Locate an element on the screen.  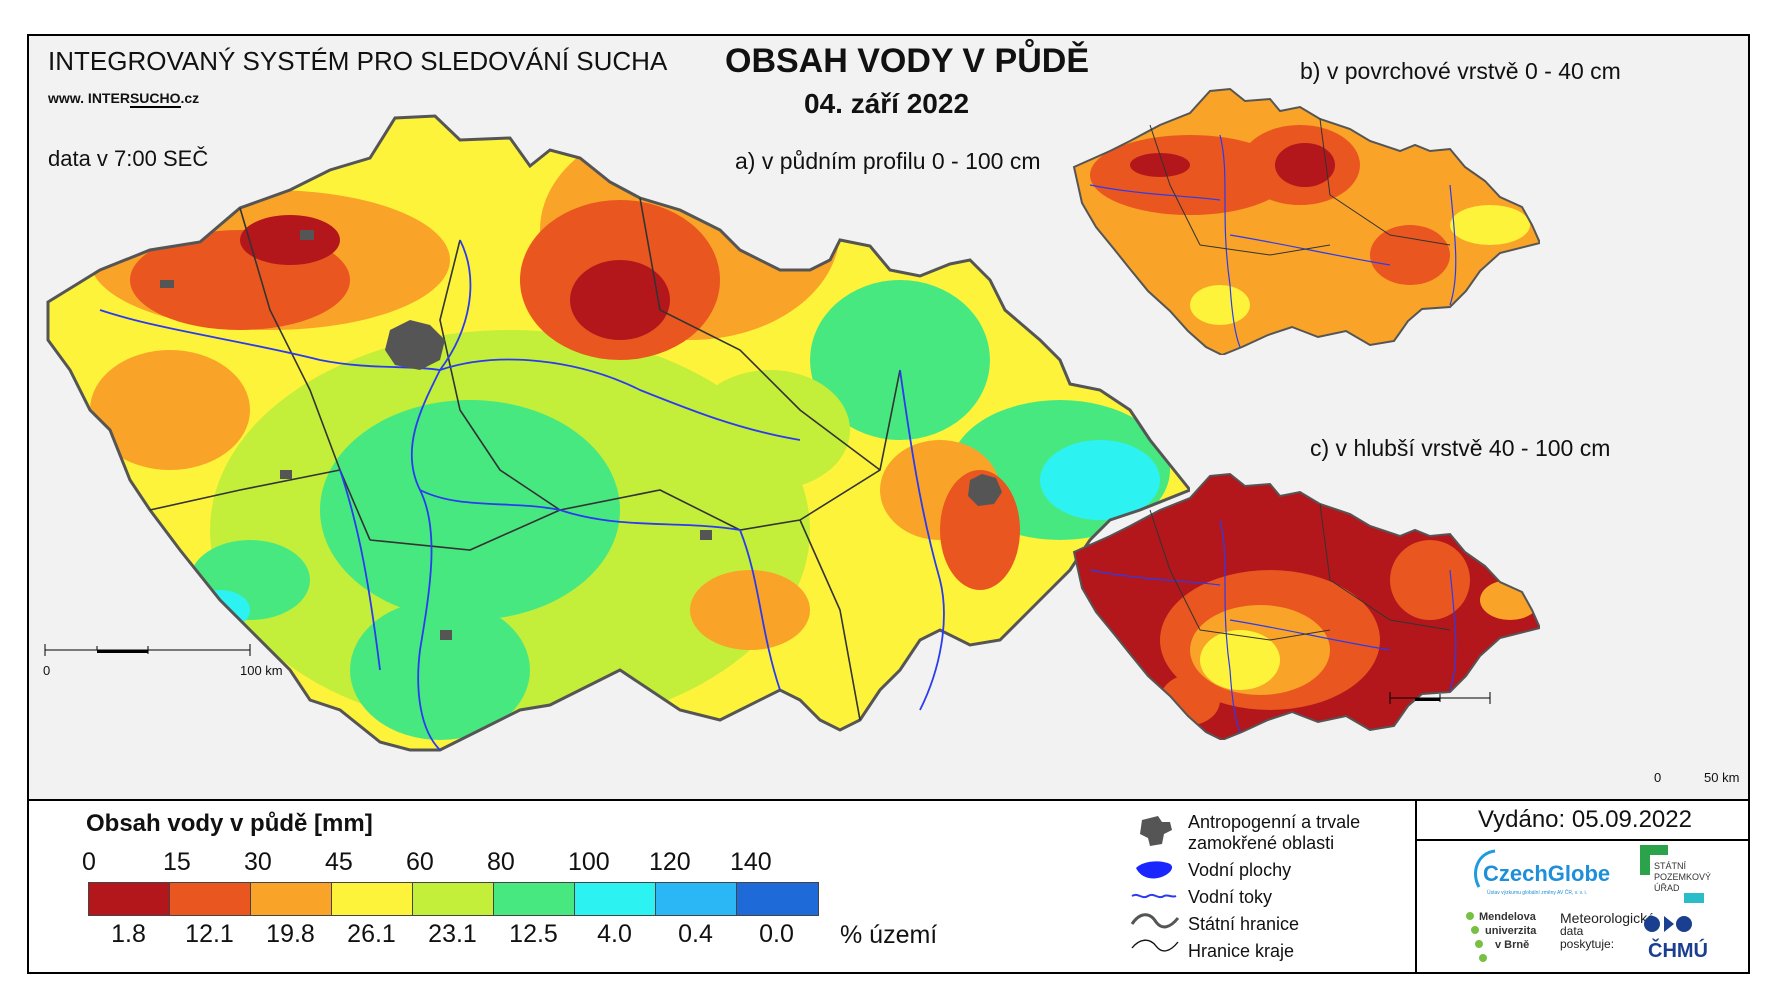
main-title: OBSAH VODY V PŮDĚ is located at coordinates (907, 61).